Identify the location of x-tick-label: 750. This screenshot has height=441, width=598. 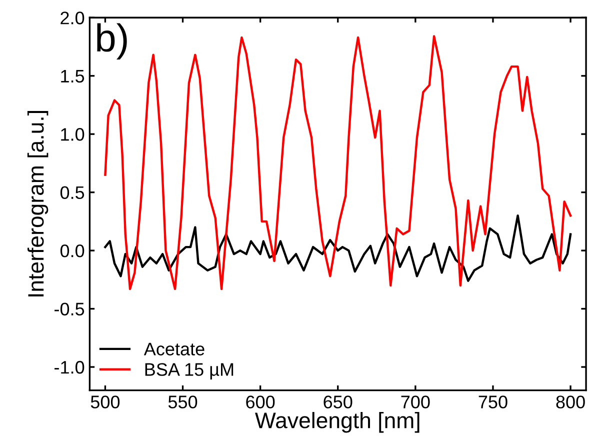
(493, 402).